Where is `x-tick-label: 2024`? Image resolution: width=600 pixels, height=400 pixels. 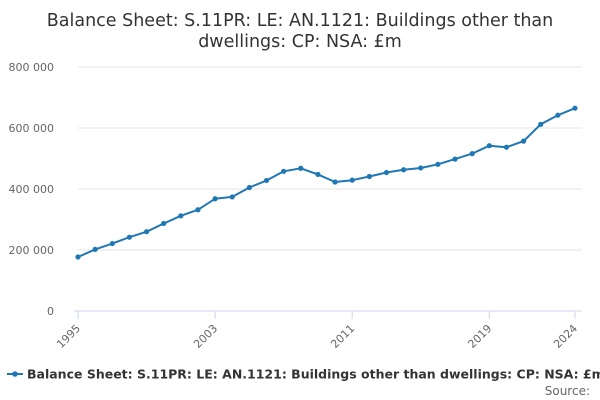 x-tick-label: 2024 is located at coordinates (565, 336).